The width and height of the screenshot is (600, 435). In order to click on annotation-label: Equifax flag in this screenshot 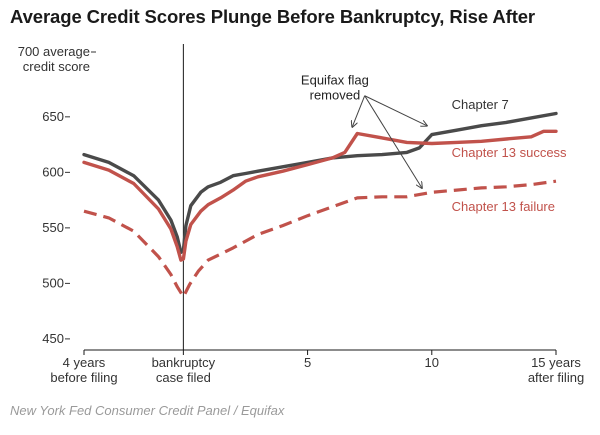, I will do `click(335, 80)`.